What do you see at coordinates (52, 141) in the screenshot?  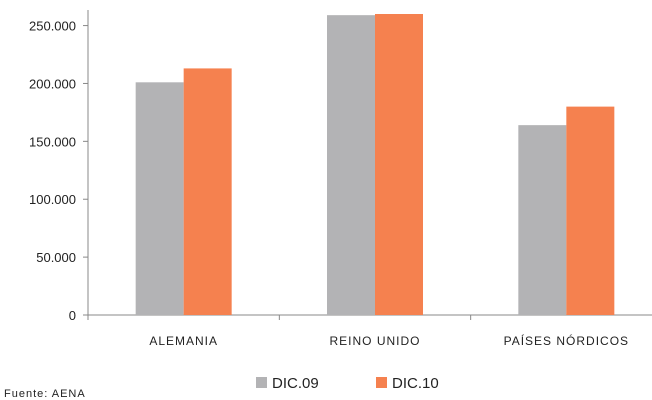 I see `y-tick-label: 150.000` at bounding box center [52, 141].